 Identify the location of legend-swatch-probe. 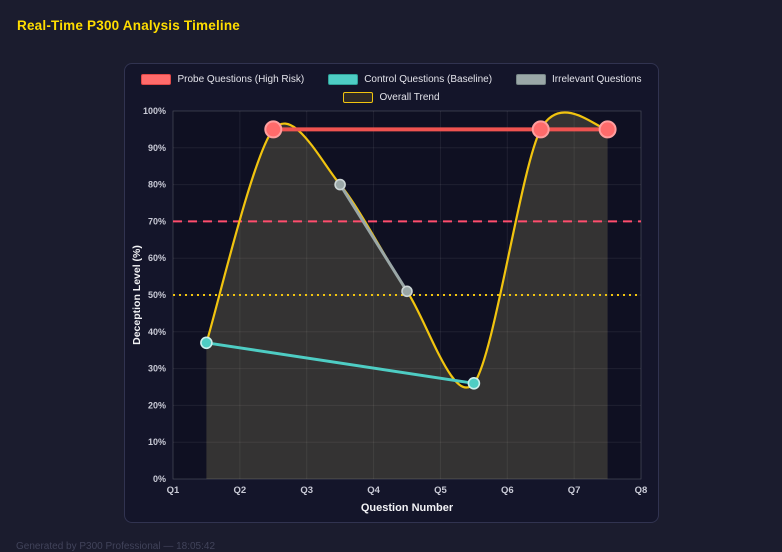
(156, 79).